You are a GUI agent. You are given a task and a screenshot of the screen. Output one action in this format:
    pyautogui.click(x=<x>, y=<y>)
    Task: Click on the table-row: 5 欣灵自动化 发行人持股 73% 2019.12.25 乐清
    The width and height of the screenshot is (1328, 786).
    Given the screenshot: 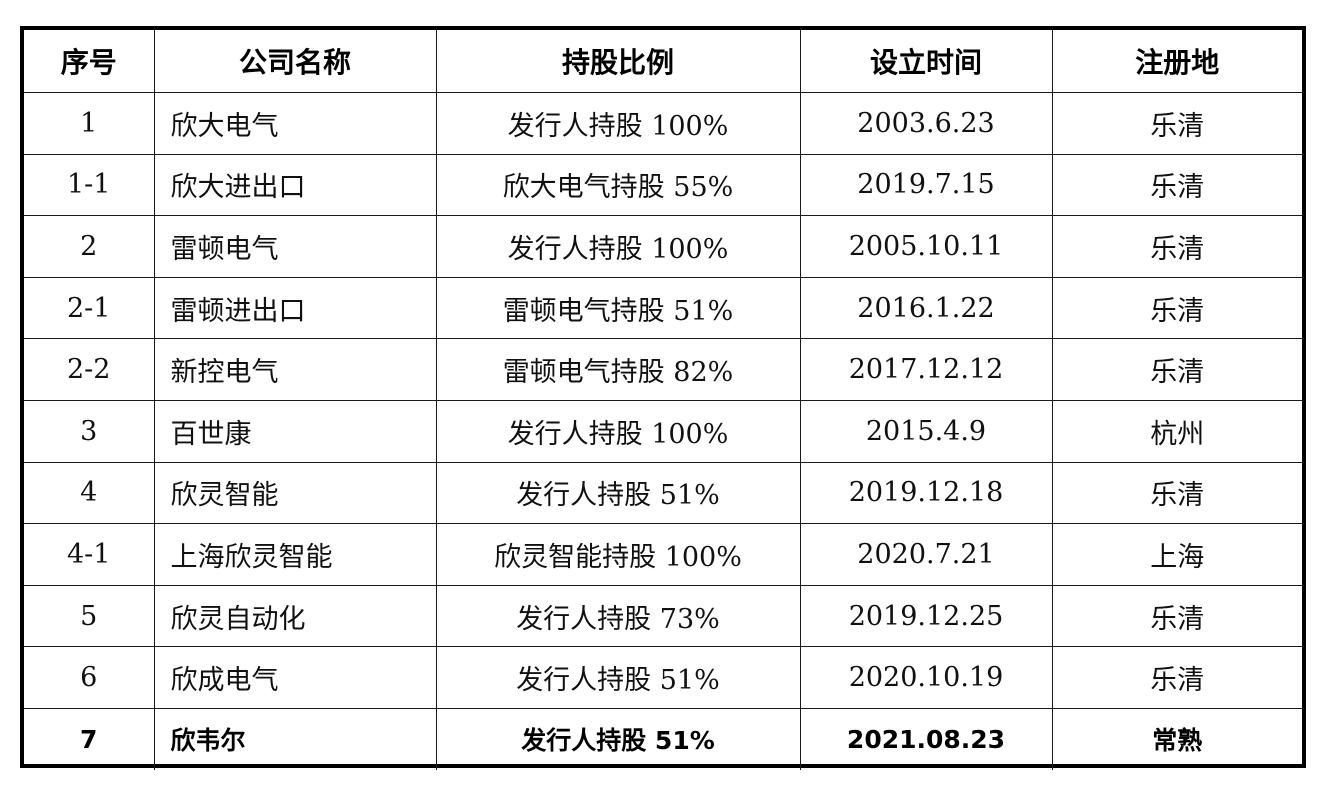 What is the action you would take?
    pyautogui.click(x=663, y=616)
    